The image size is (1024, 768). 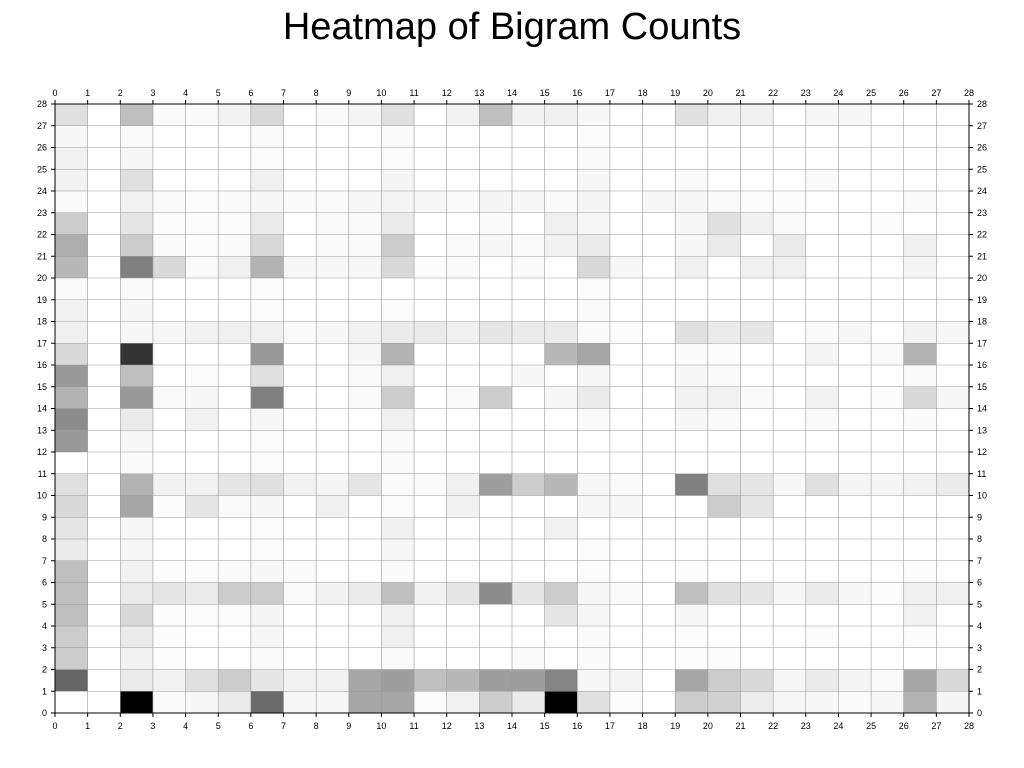 I want to click on y-tick-label-right: 9, so click(x=979, y=517).